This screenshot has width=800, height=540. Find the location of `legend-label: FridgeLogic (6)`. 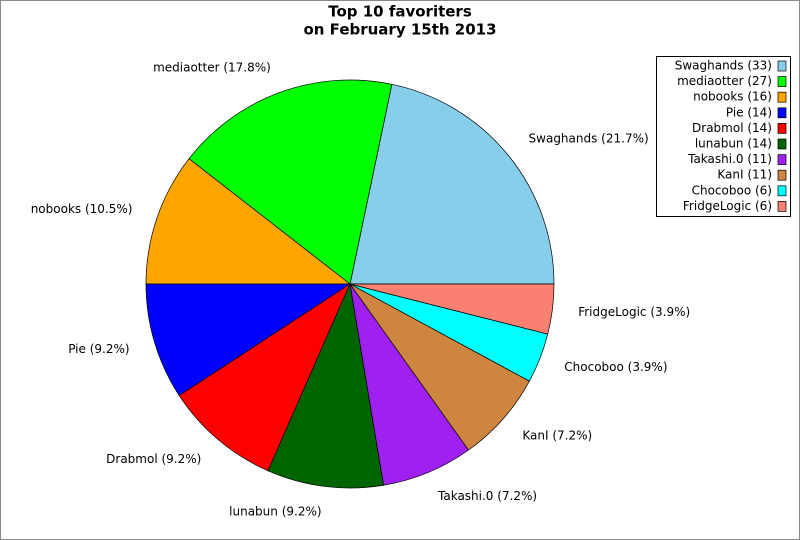

legend-label: FridgeLogic (6) is located at coordinates (727, 206).